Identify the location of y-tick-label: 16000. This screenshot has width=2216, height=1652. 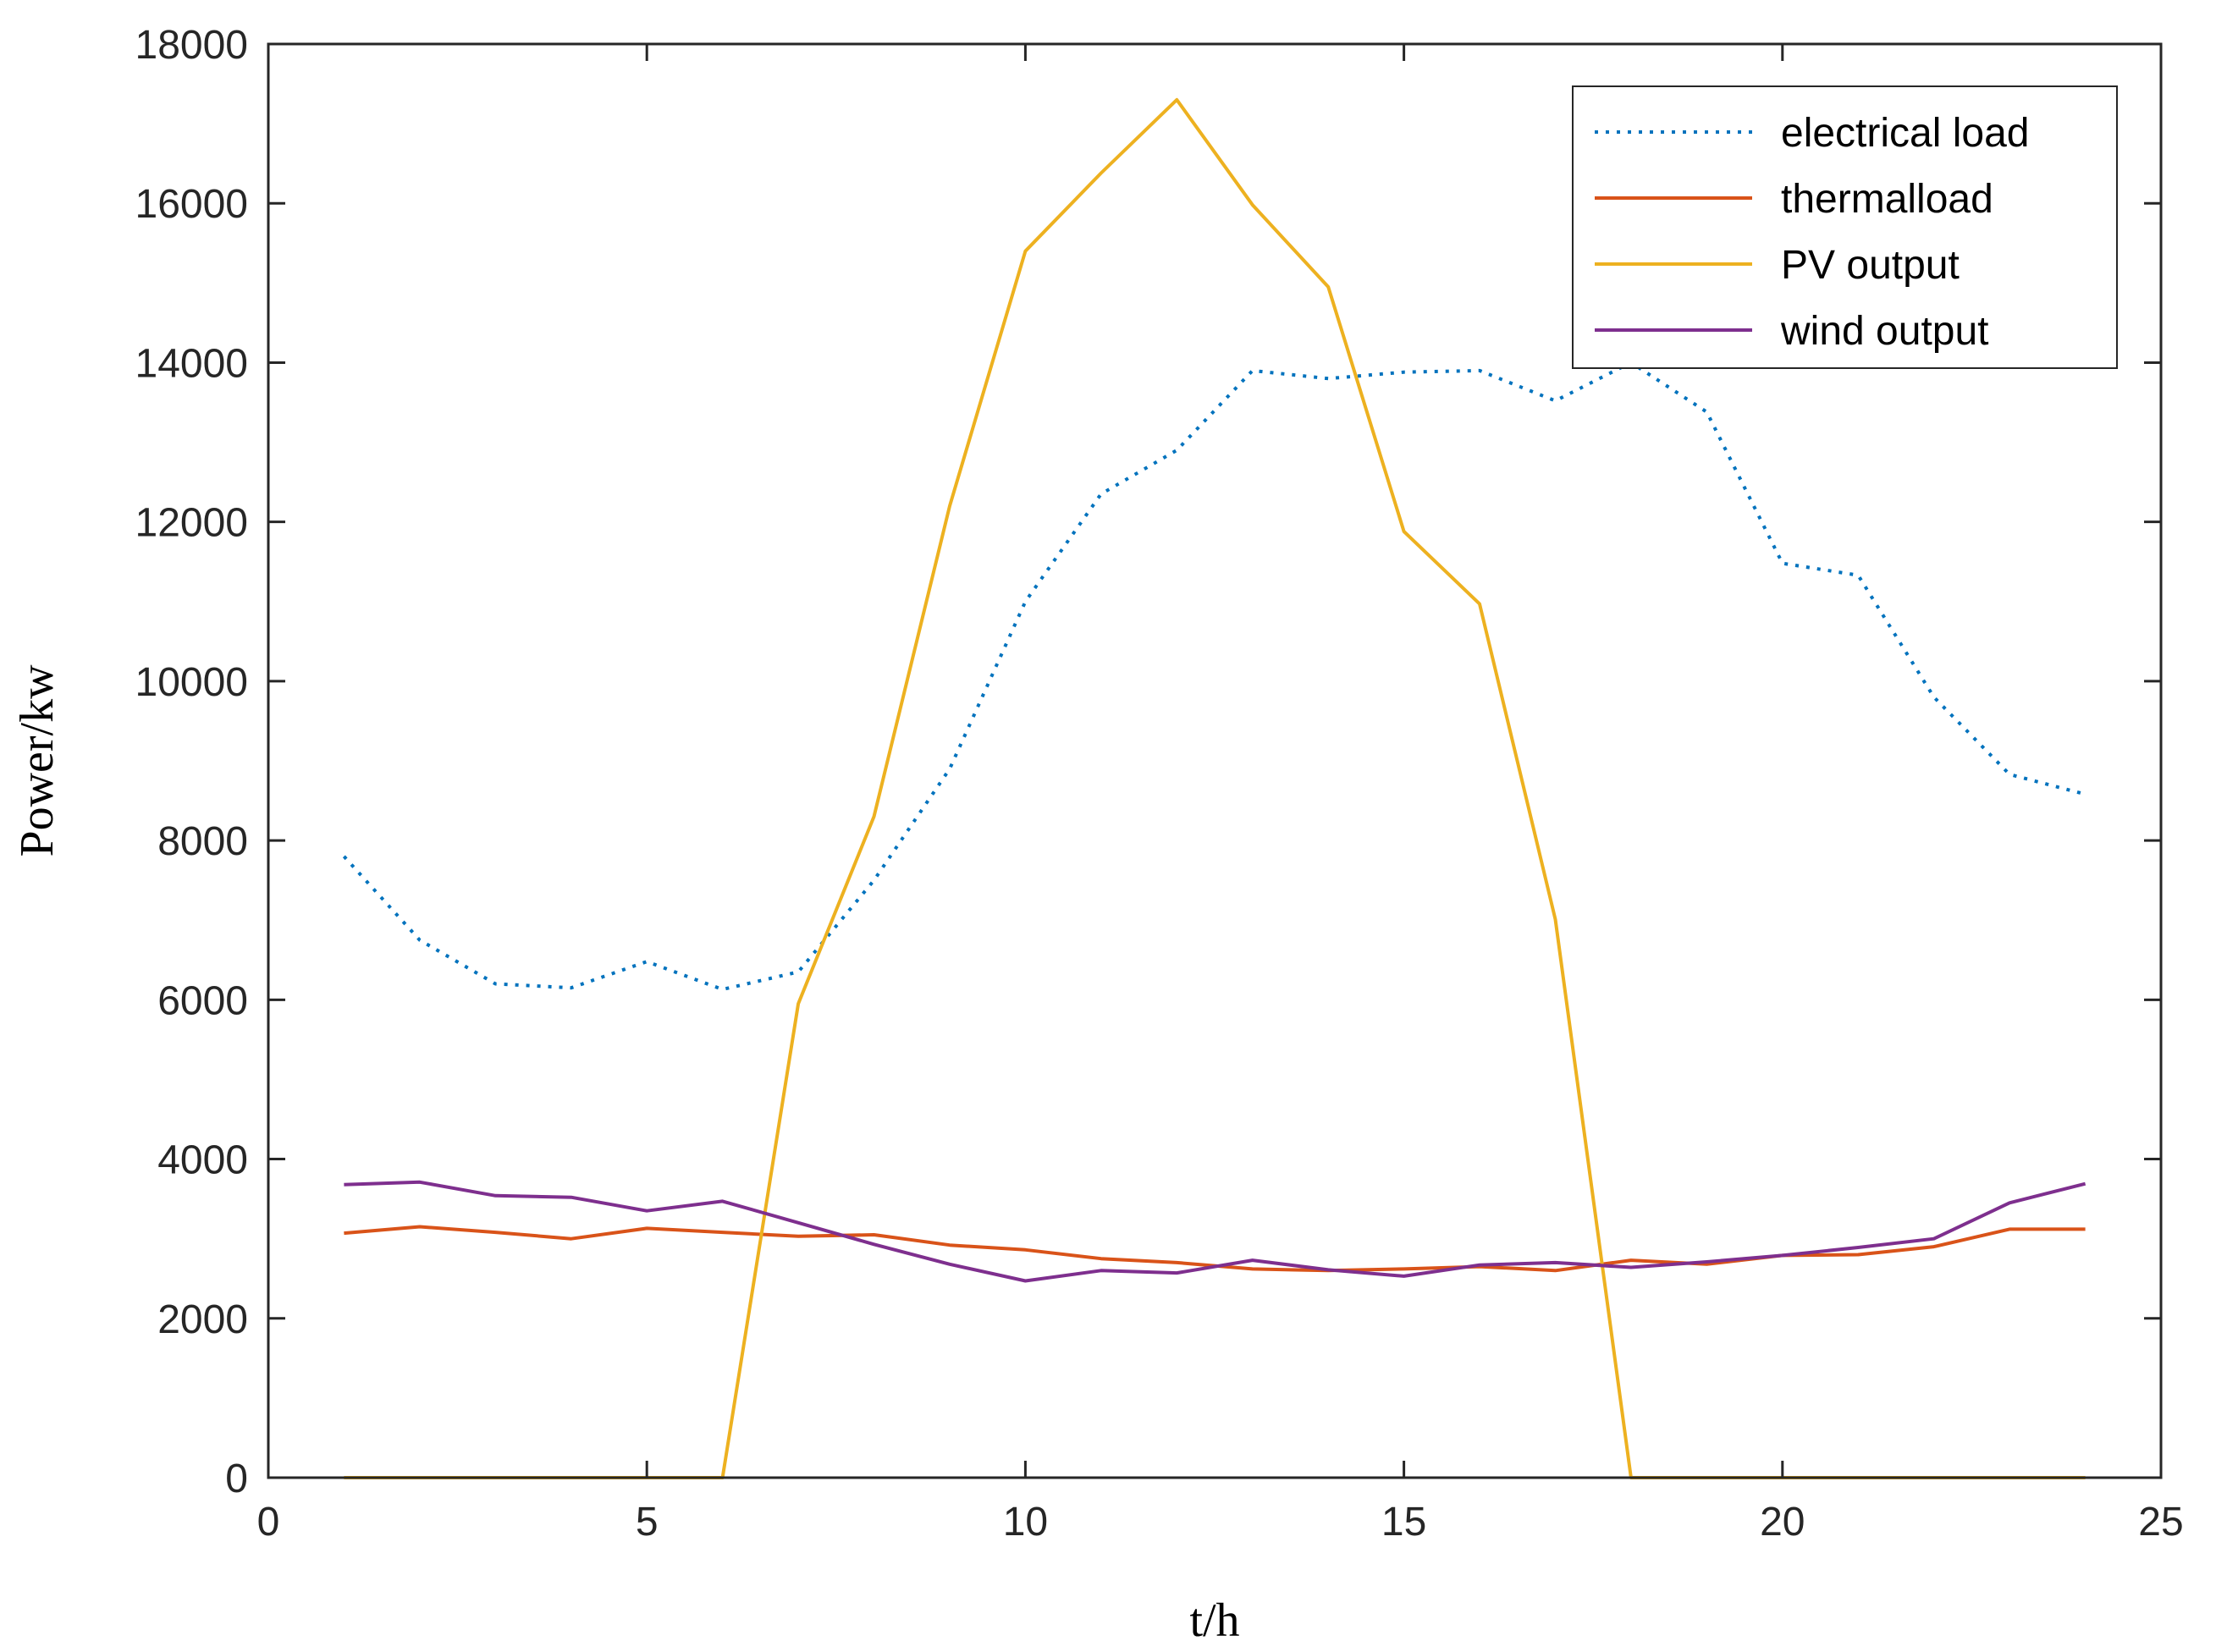
(191, 204).